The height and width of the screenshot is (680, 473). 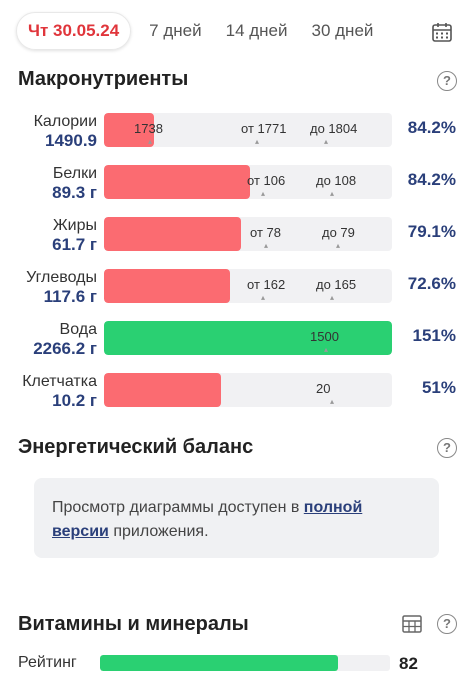 What do you see at coordinates (61, 277) in the screenshot?
I see `macro-name: Углеводы` at bounding box center [61, 277].